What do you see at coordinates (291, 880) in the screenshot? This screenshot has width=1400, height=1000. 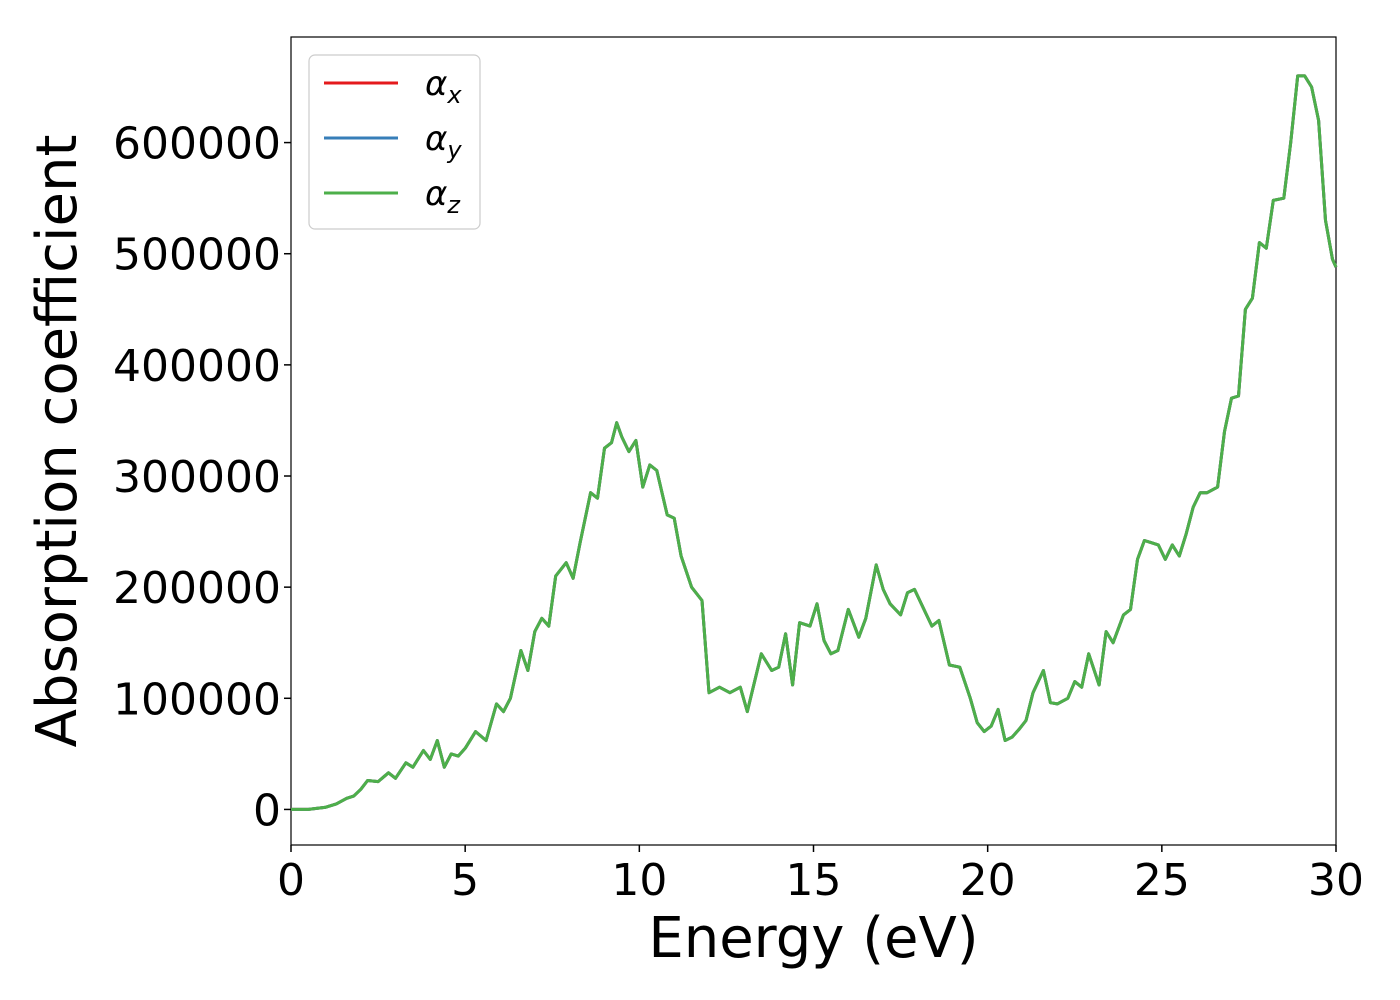 I see `x-tick-label: 0` at bounding box center [291, 880].